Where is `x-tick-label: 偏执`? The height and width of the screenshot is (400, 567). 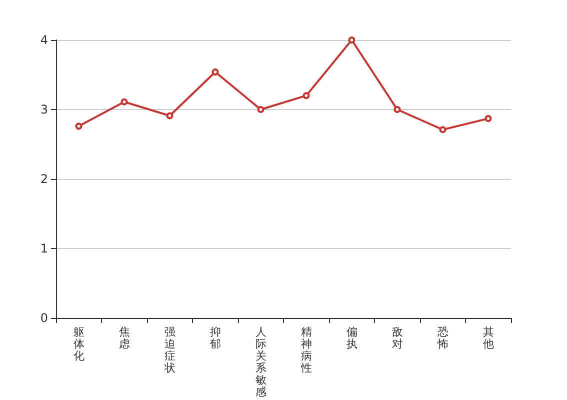
x-tick-label: 偏执 is located at coordinates (352, 338).